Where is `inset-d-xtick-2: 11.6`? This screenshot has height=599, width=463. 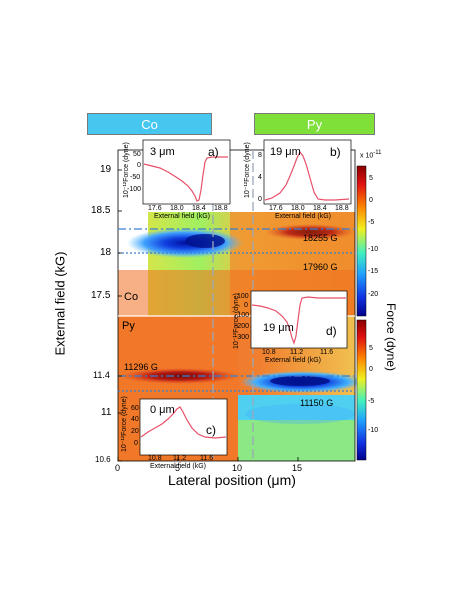 inset-d-xtick-2: 11.6 is located at coordinates (327, 352).